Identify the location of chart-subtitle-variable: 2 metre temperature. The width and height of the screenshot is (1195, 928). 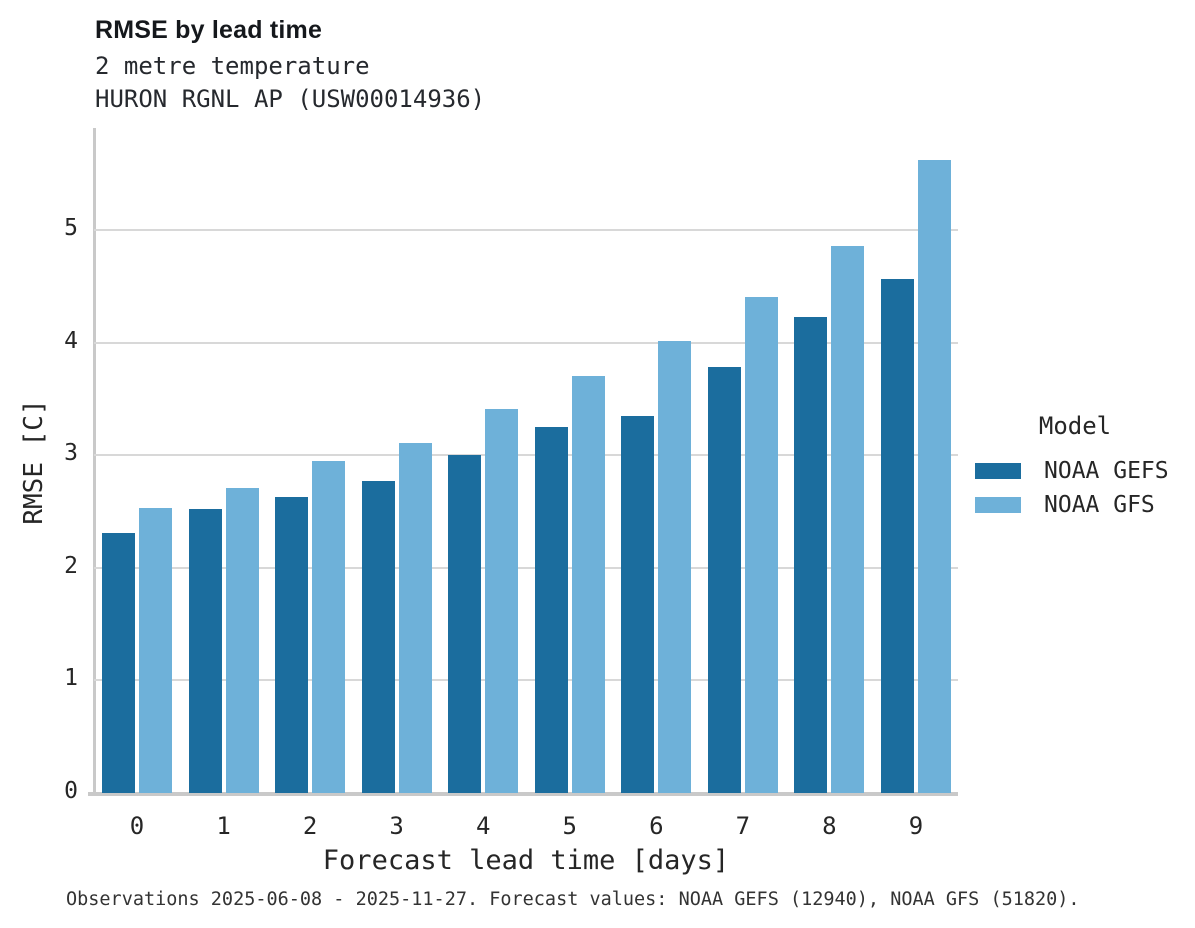
(232, 66).